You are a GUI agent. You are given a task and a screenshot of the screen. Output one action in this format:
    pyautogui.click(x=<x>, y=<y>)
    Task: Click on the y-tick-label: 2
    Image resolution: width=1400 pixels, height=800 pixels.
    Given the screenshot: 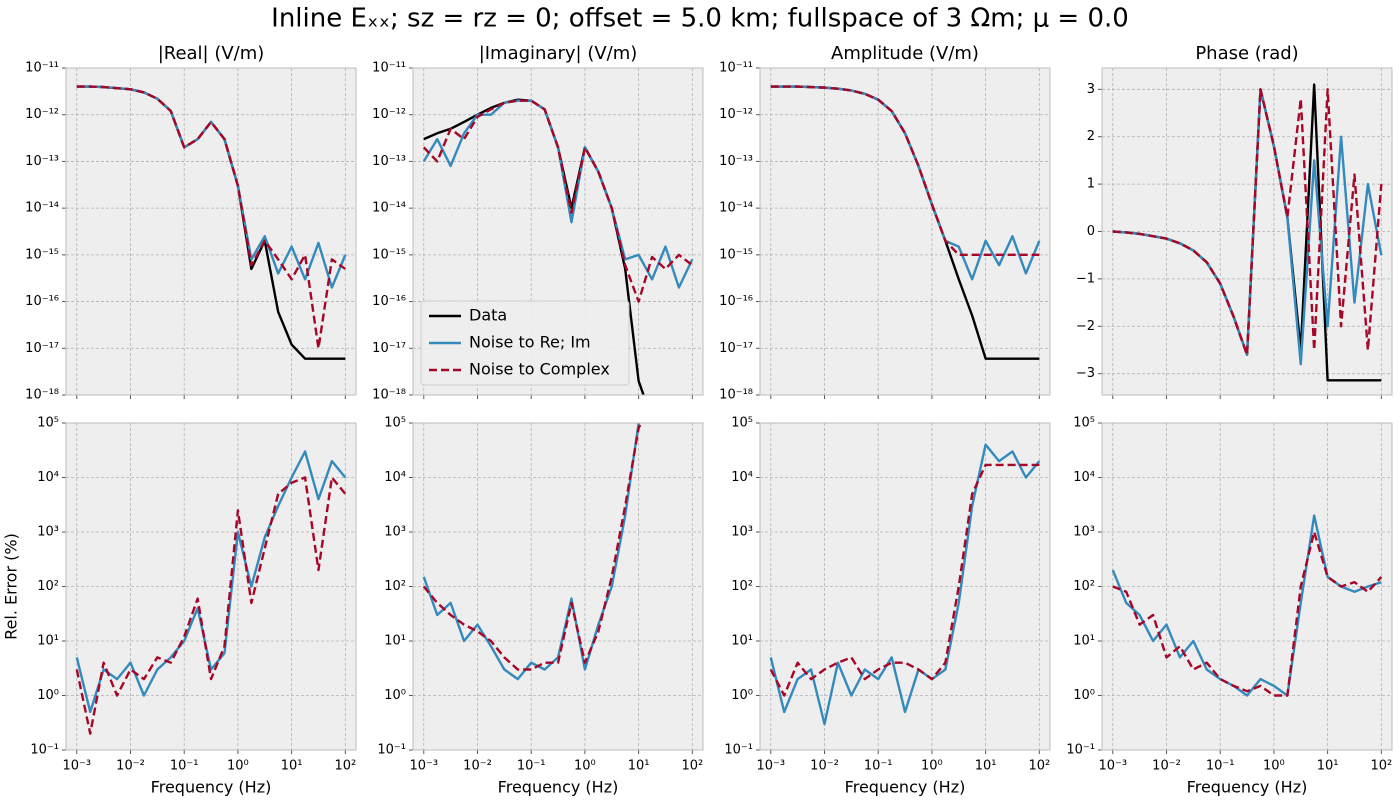 What is the action you would take?
    pyautogui.click(x=1091, y=136)
    